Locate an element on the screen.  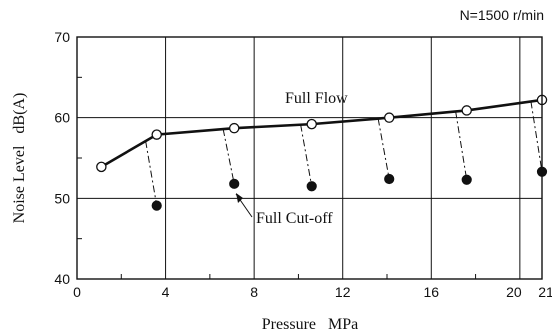
y-axis-label: Noise Level dB(A) is located at coordinates (19, 158).